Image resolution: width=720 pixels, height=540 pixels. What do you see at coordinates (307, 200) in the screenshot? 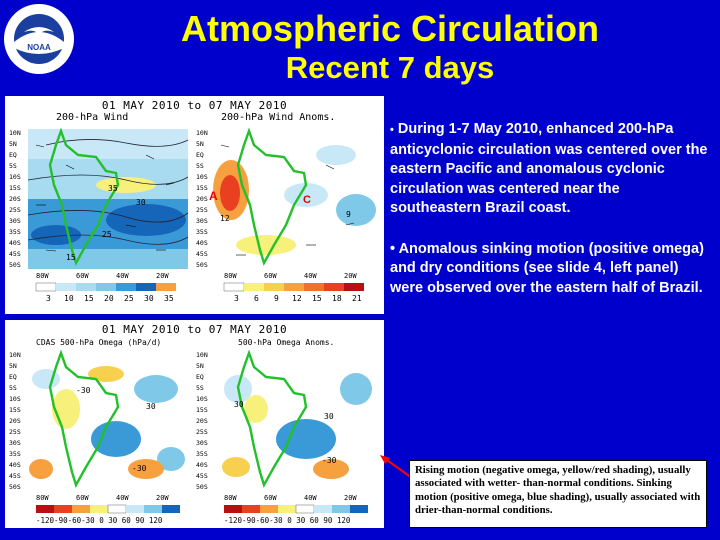
I see `cyclone-marker: C` at bounding box center [307, 200].